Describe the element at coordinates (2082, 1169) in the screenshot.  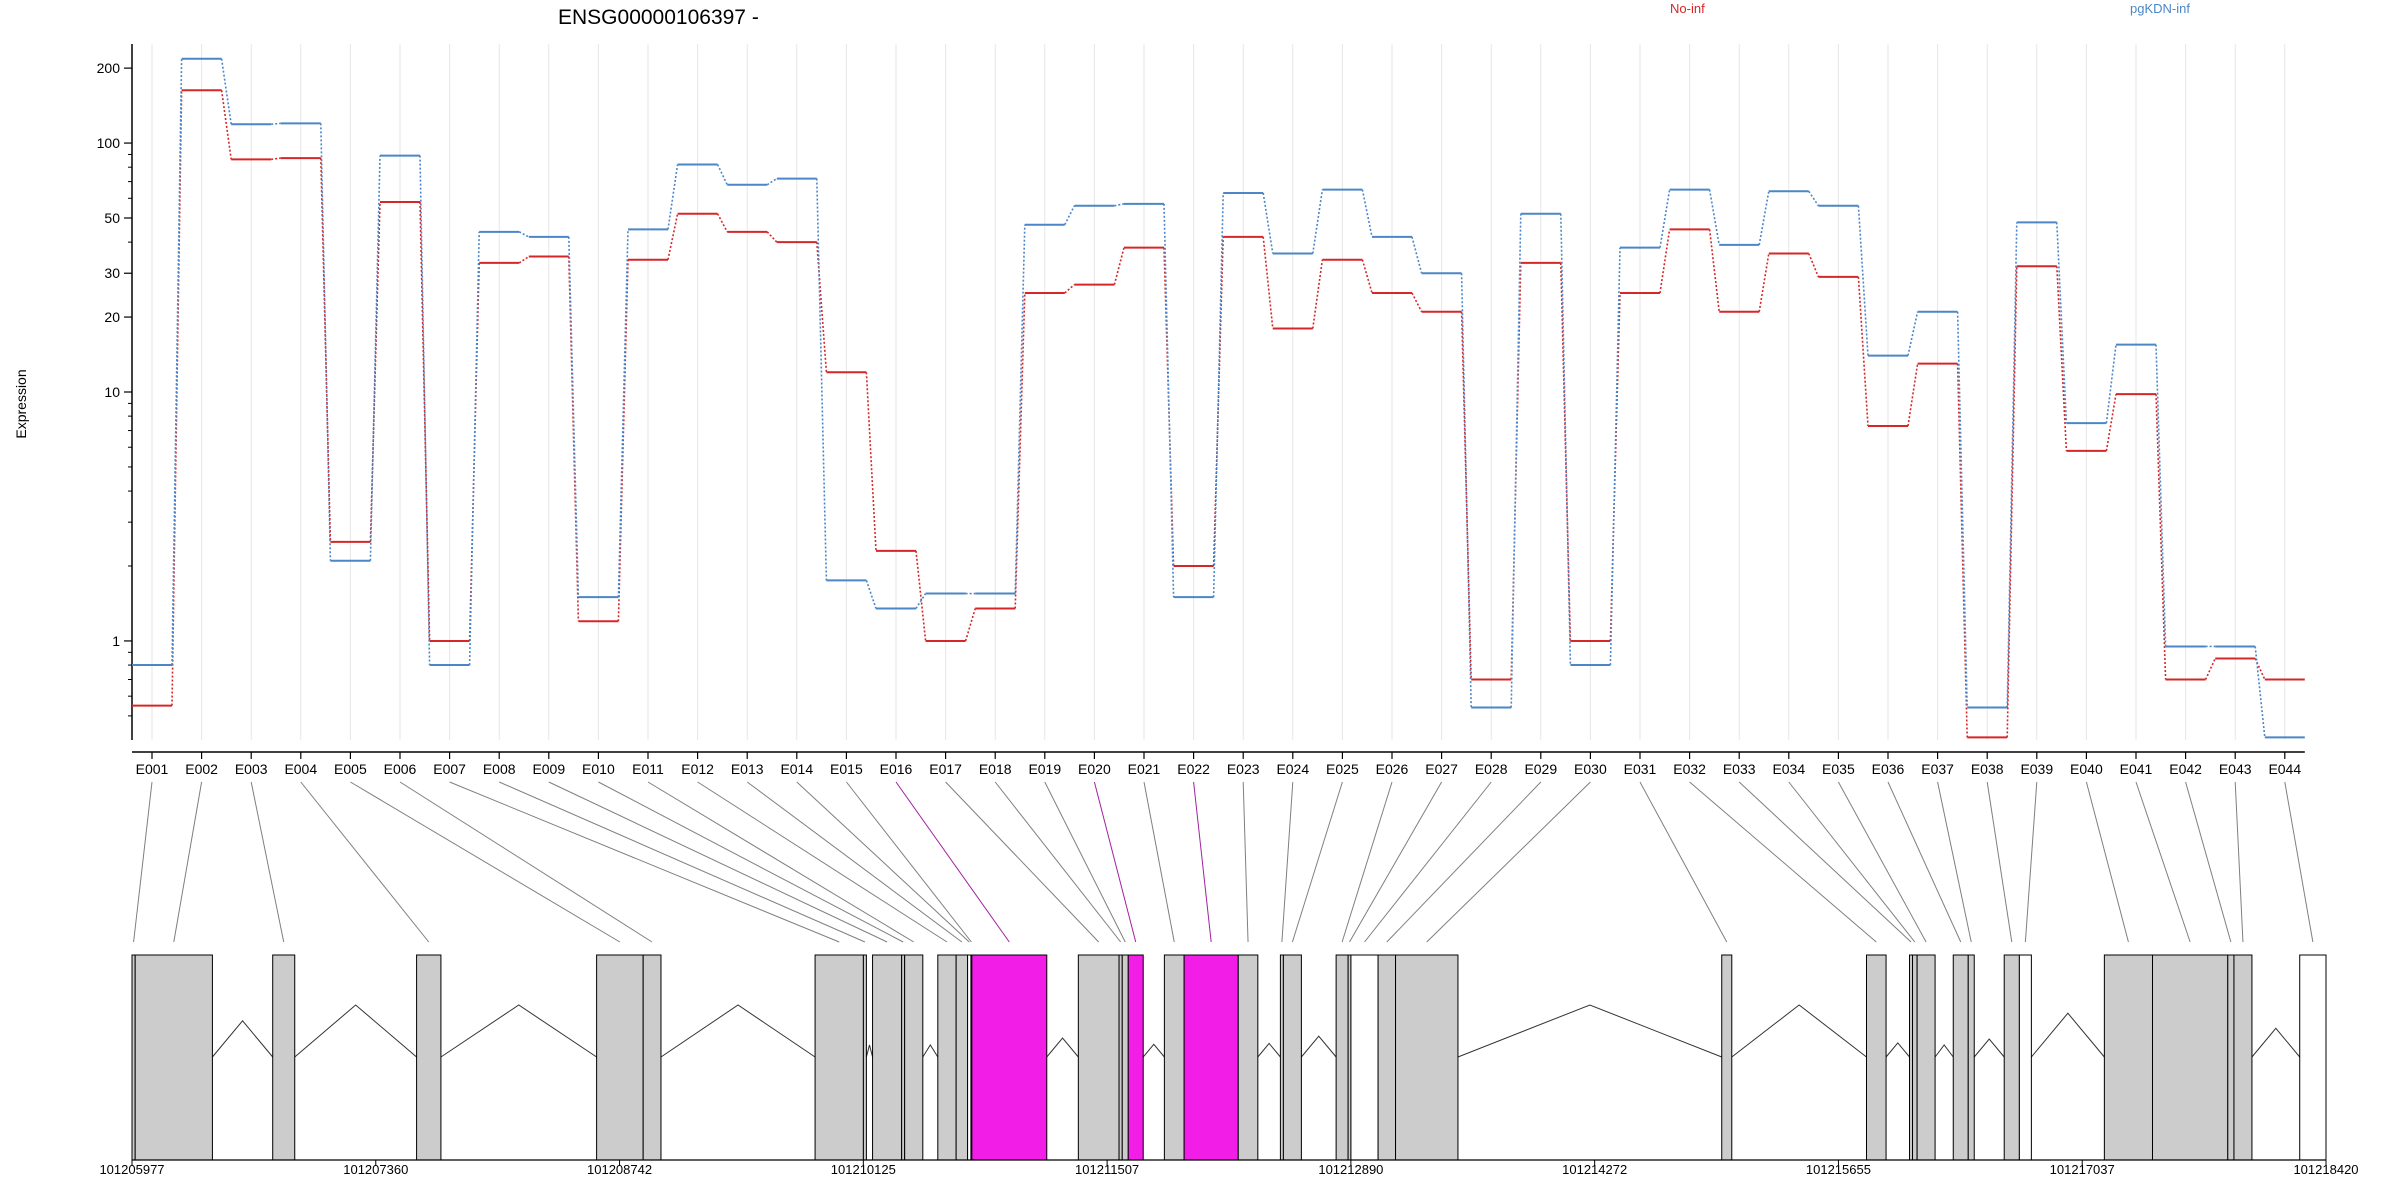
I see `coord-label: 101217037` at that location.